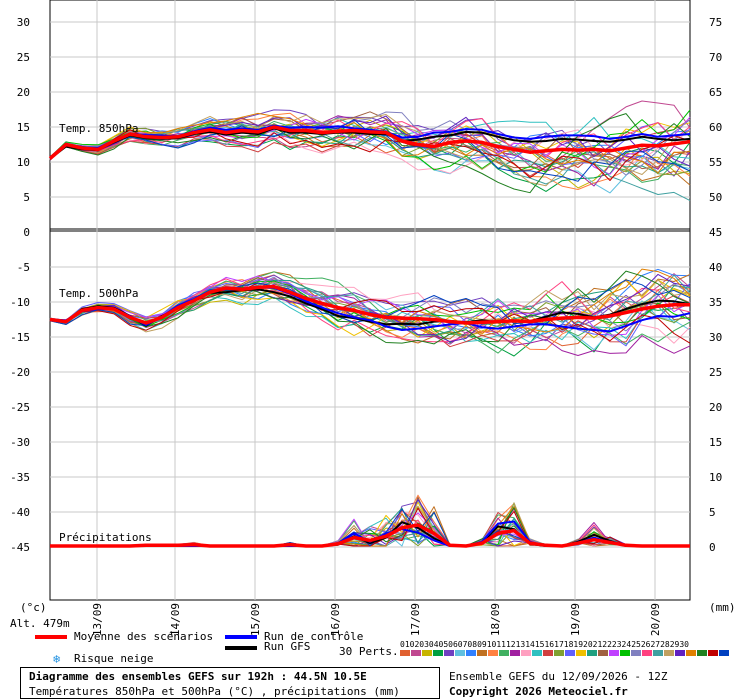  What do you see at coordinates (114, 658) in the screenshot?
I see `snow-legend-label: Risque neige` at bounding box center [114, 658].